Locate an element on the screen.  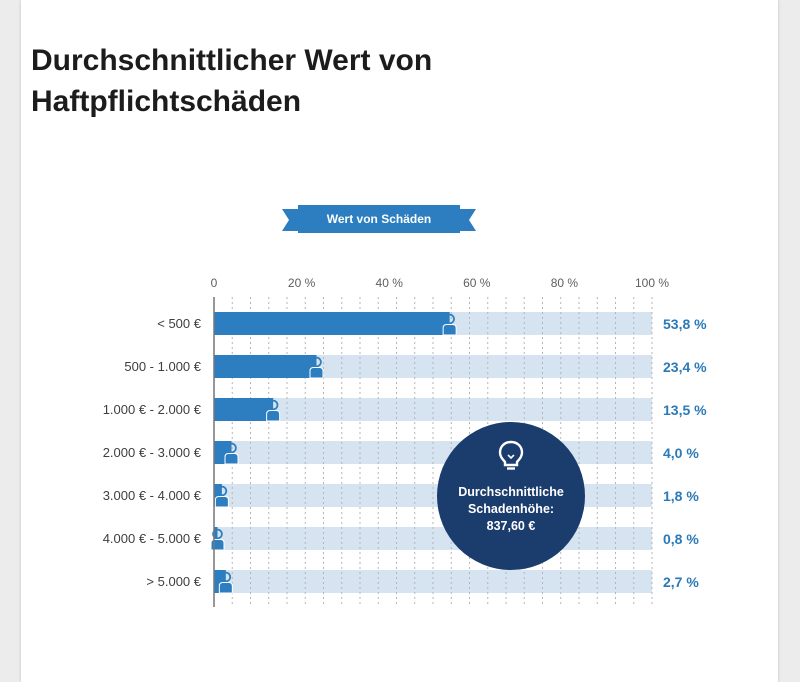
chart-ribbon: Wert von Schäden is located at coordinates (379, 220).